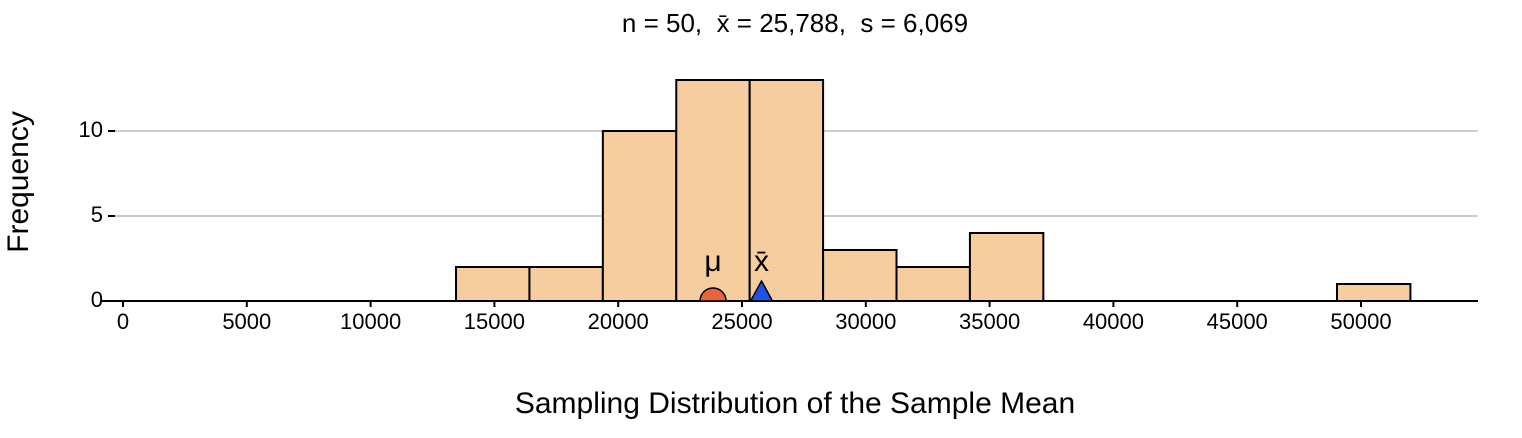 The width and height of the screenshot is (1522, 438). What do you see at coordinates (97, 299) in the screenshot?
I see `y-tick-label: 0` at bounding box center [97, 299].